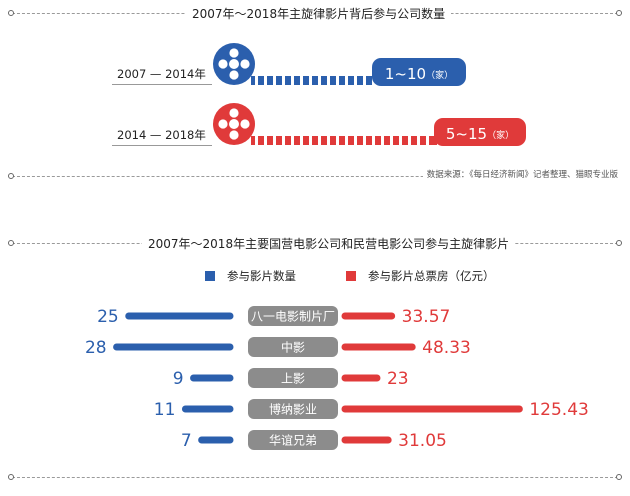  What do you see at coordinates (446, 348) in the screenshot?
I see `value-label-boxoffice: 48.33` at bounding box center [446, 348].